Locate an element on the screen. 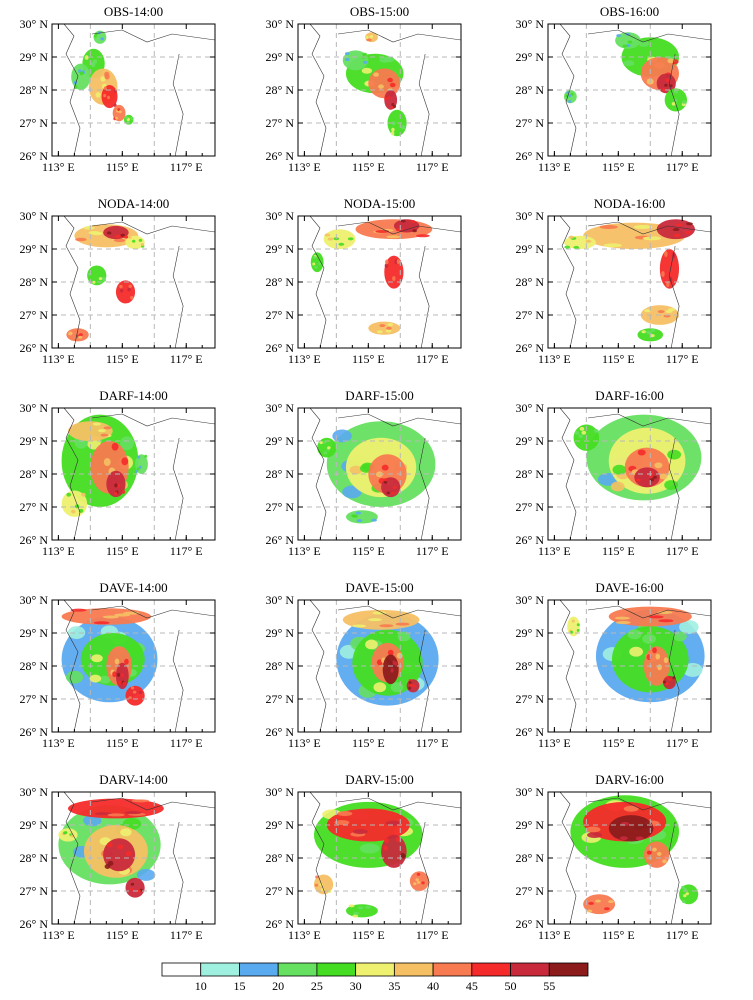 This screenshot has width=753, height=1000. panel-title: DARF-15:00 is located at coordinates (379, 395).